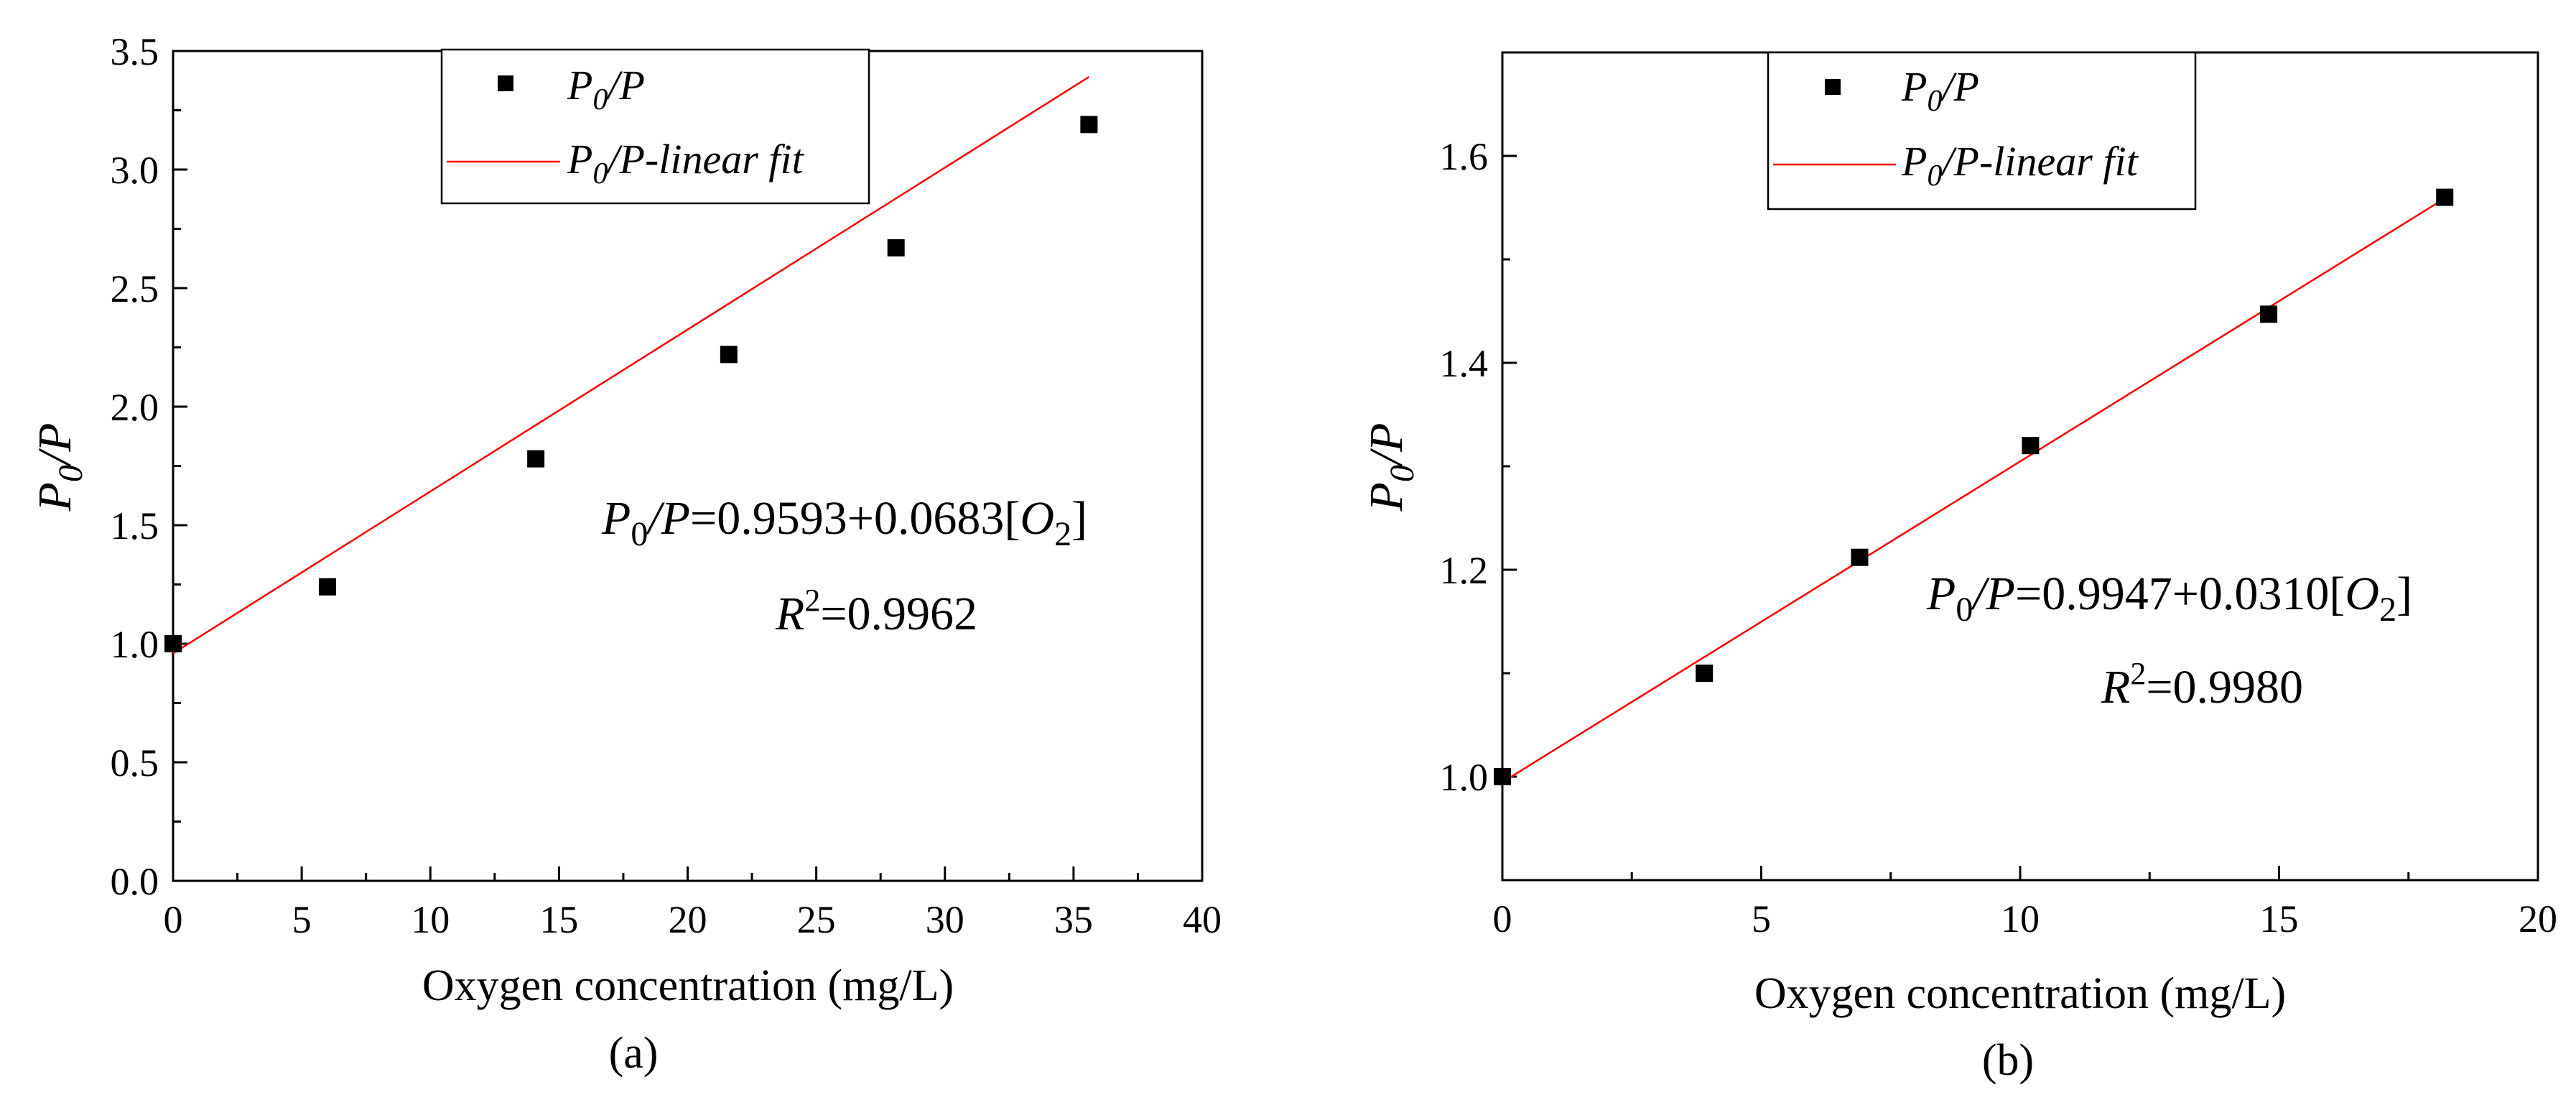 The image size is (2576, 1105). Describe the element at coordinates (1762, 918) in the screenshot. I see `chart-b-x-tick-label: 5` at that location.